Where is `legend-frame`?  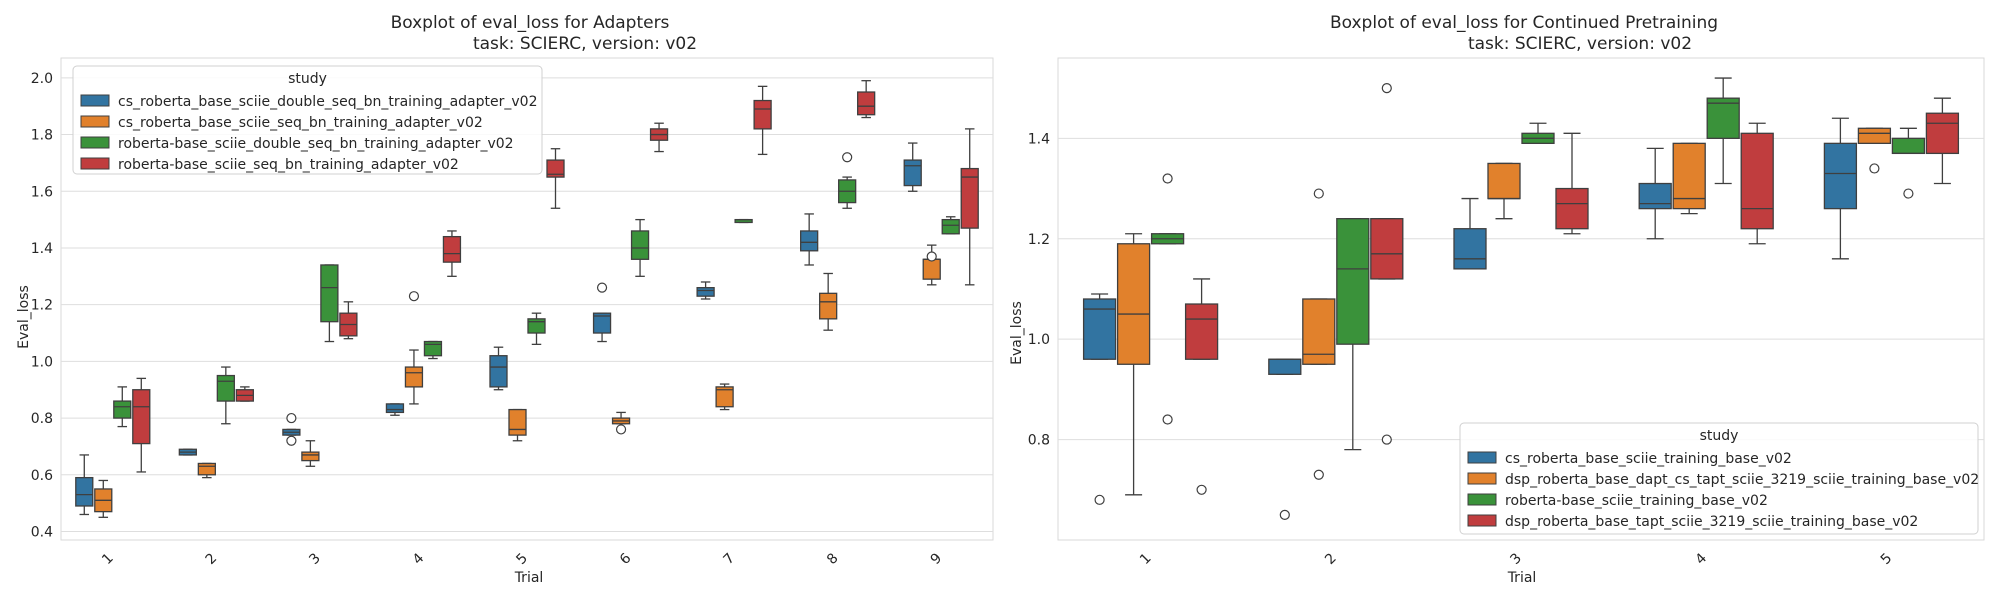 legend-frame is located at coordinates (1719, 478).